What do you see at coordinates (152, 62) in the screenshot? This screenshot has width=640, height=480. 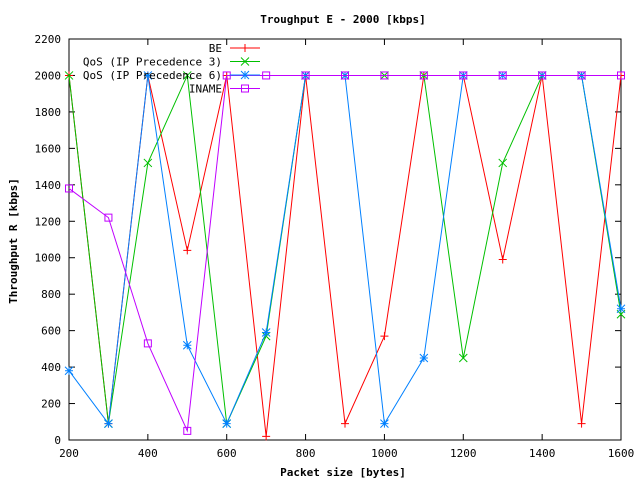 I see `legend-label: QoS (IP Precedence 3)` at bounding box center [152, 62].